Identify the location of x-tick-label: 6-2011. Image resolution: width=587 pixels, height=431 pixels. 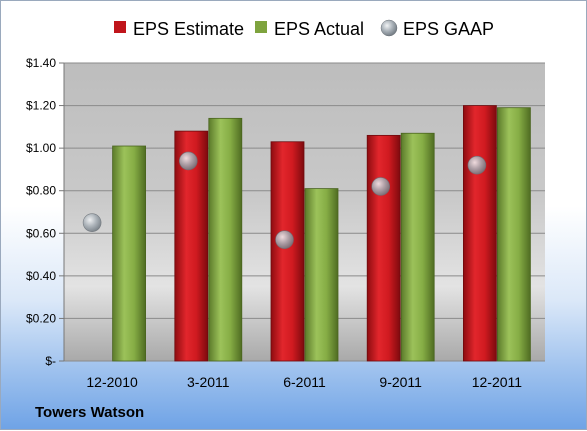
(304, 382).